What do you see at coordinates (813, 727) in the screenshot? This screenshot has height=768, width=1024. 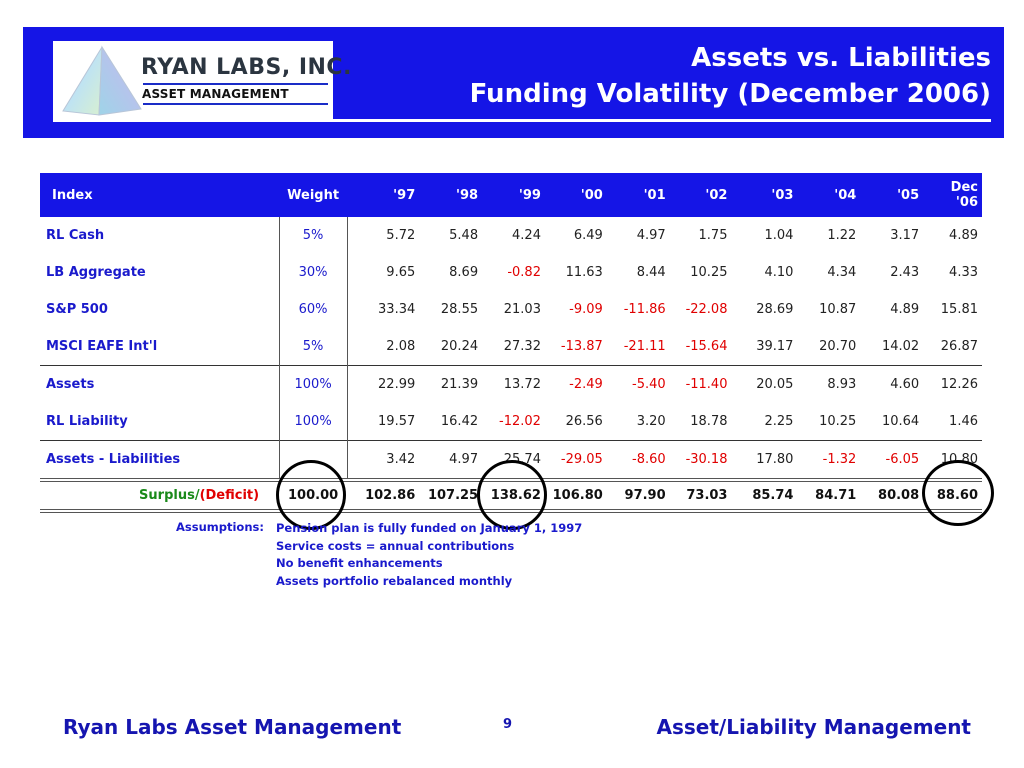 I see `footer-section: Asset/Liability Management` at bounding box center [813, 727].